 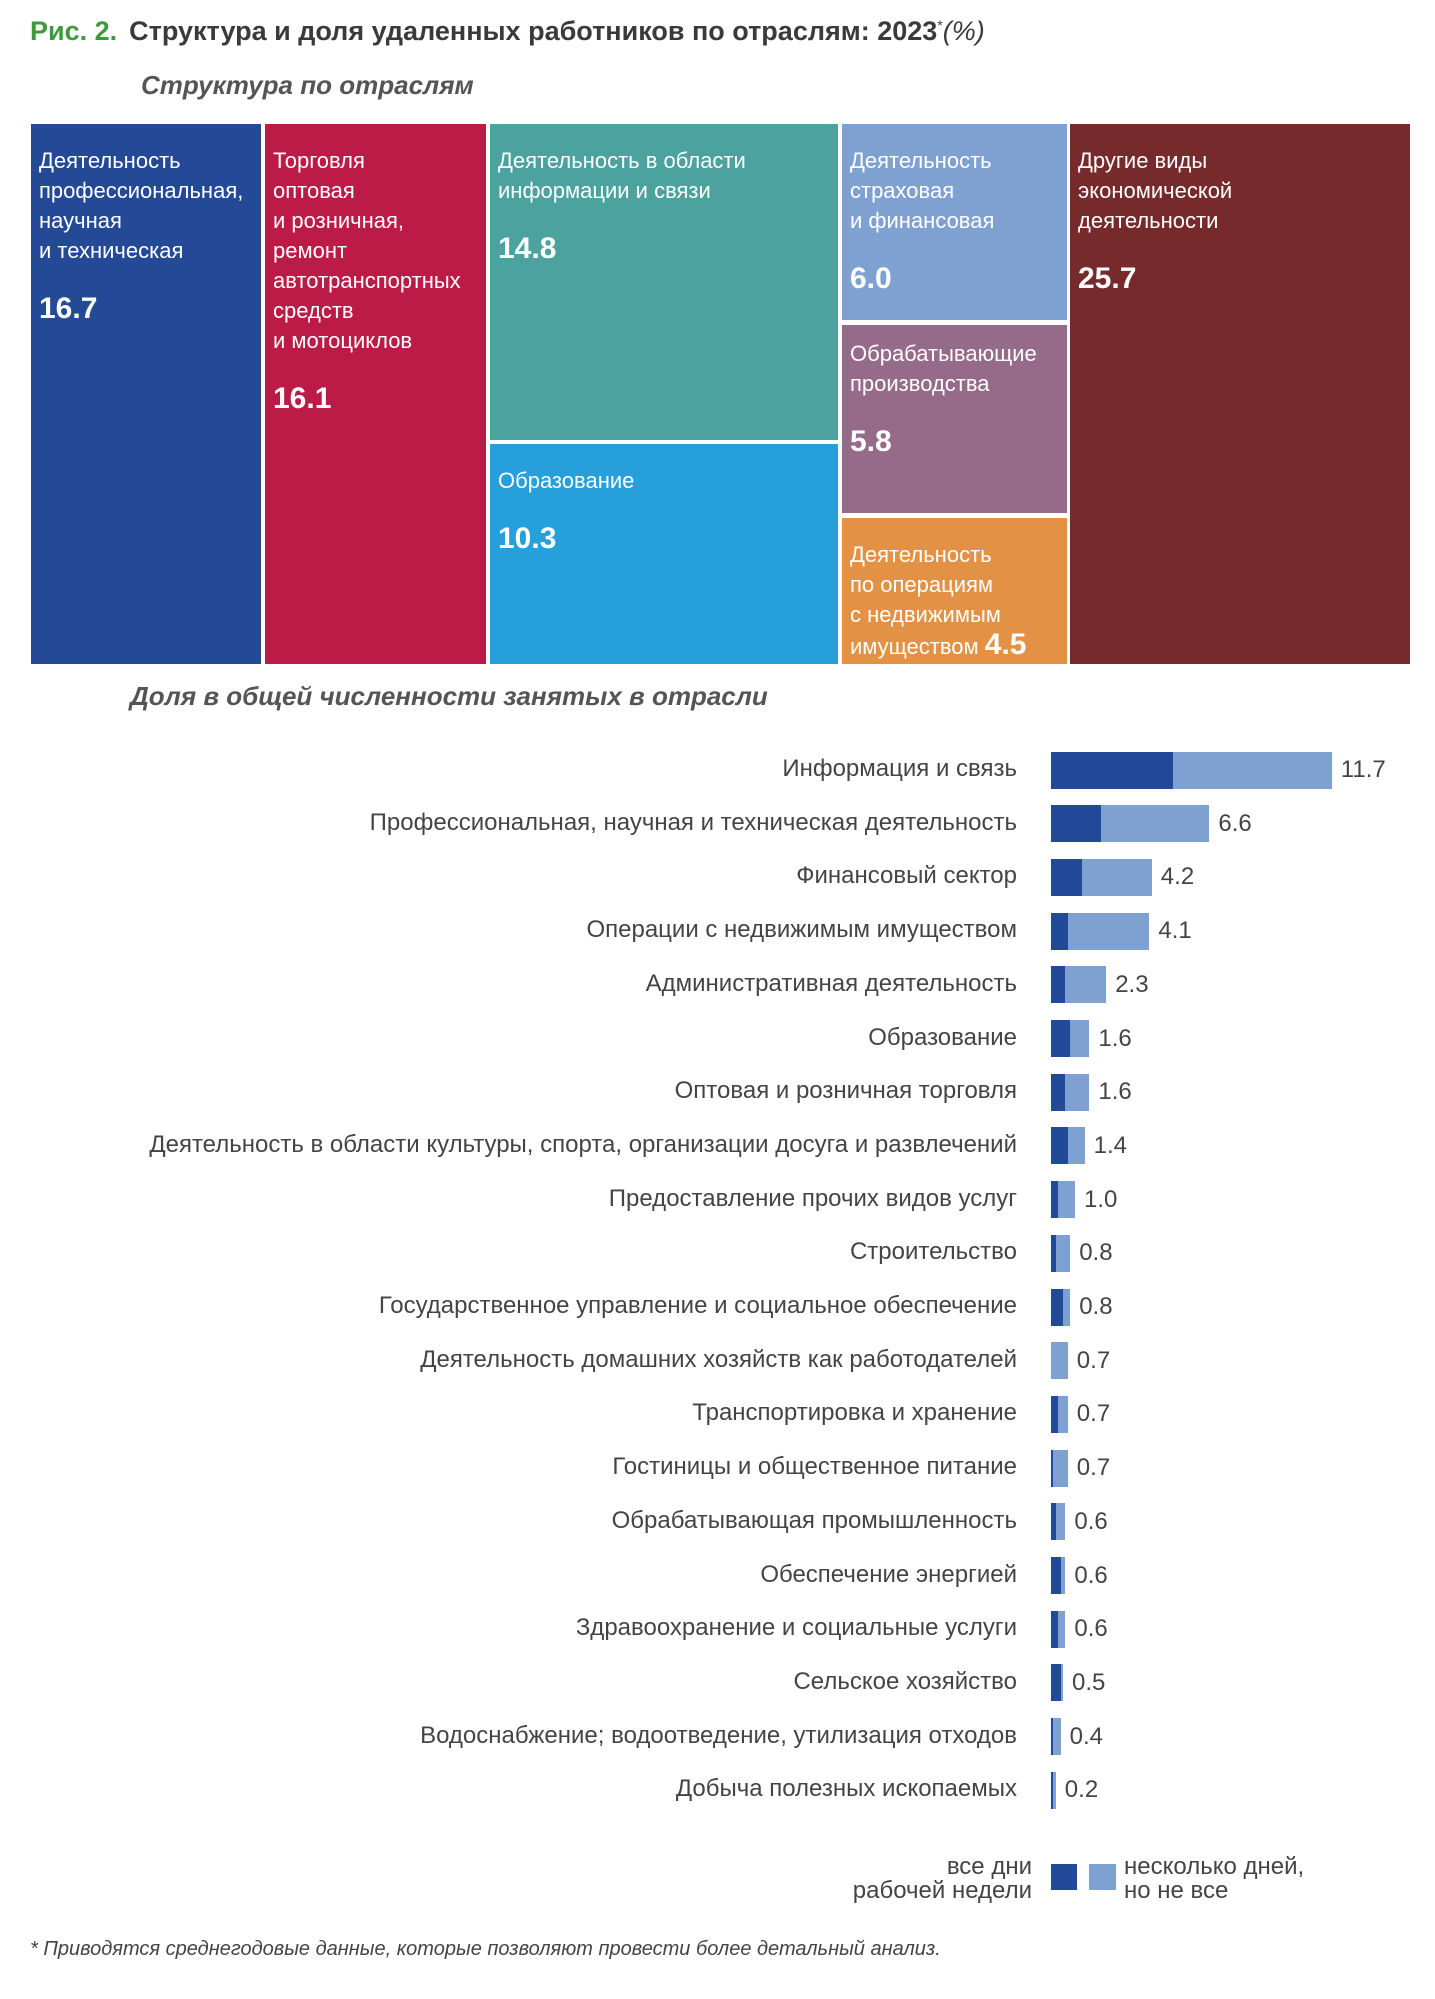 What do you see at coordinates (906, 876) in the screenshot?
I see `bar-category-label: Финансовый сектор` at bounding box center [906, 876].